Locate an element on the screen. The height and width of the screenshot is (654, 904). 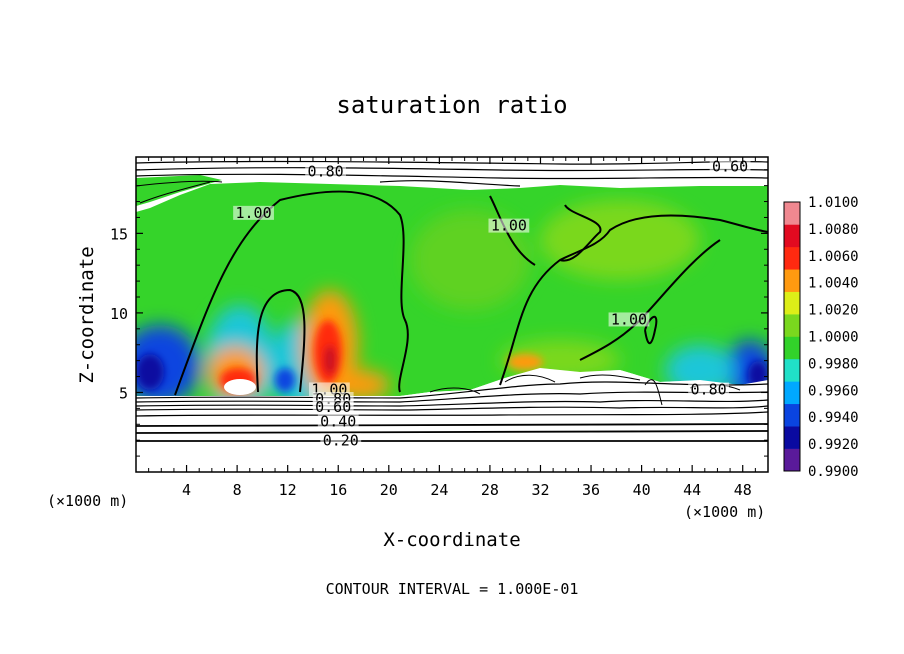
x-tick-label-10: 44 is located at coordinates (692, 490).